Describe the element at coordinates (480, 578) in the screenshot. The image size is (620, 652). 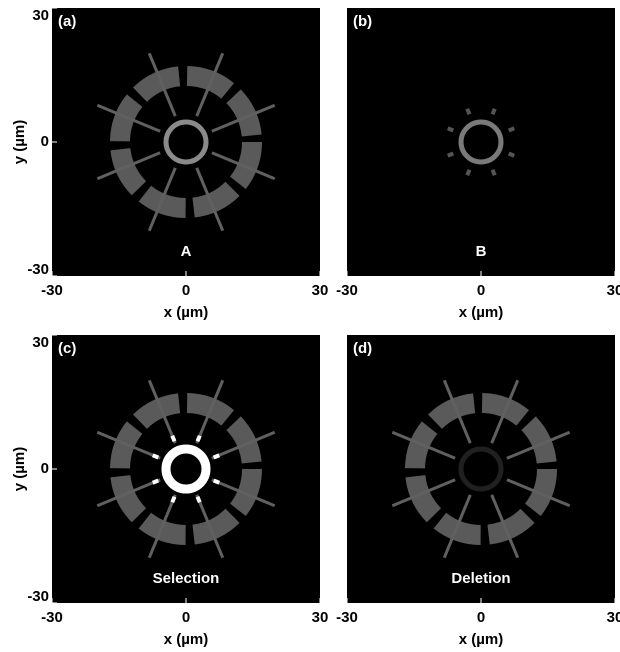
I see `caption: Deletion` at that location.